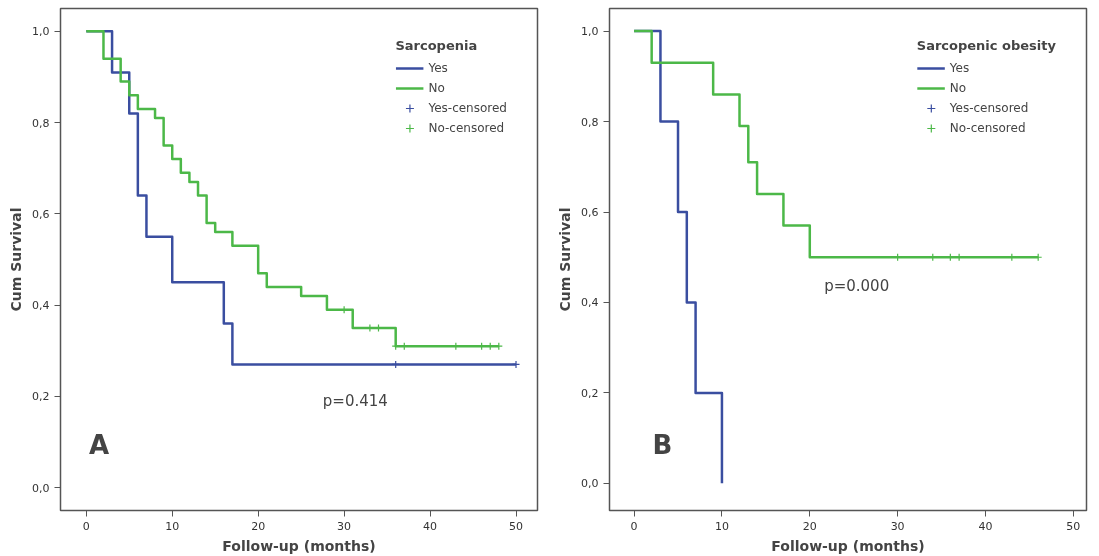  What do you see at coordinates (857, 285) in the screenshot?
I see `annotation: p=0.000` at bounding box center [857, 285].